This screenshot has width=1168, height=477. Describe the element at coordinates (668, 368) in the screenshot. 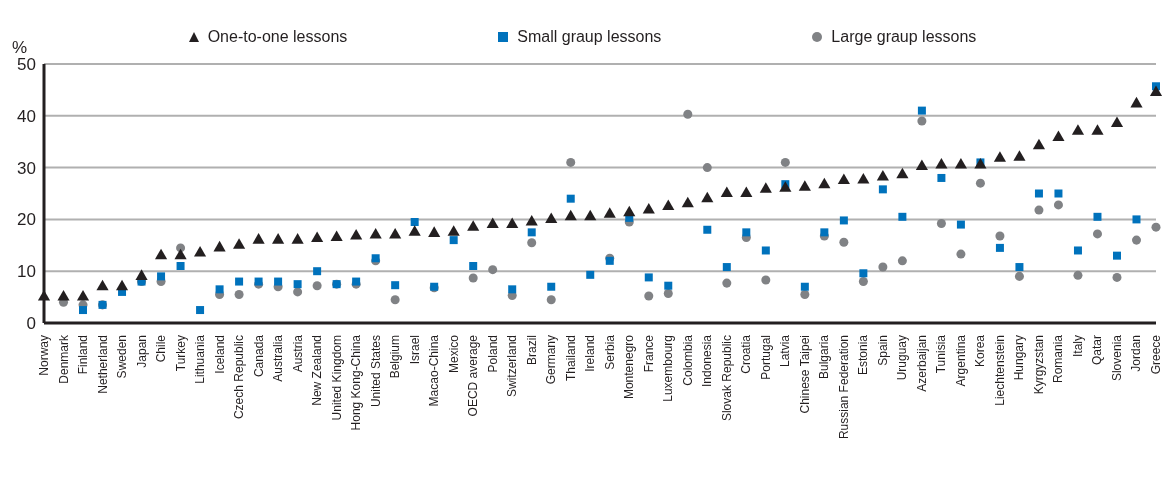

I see `x-tick-label: Luxembourg` at that location.